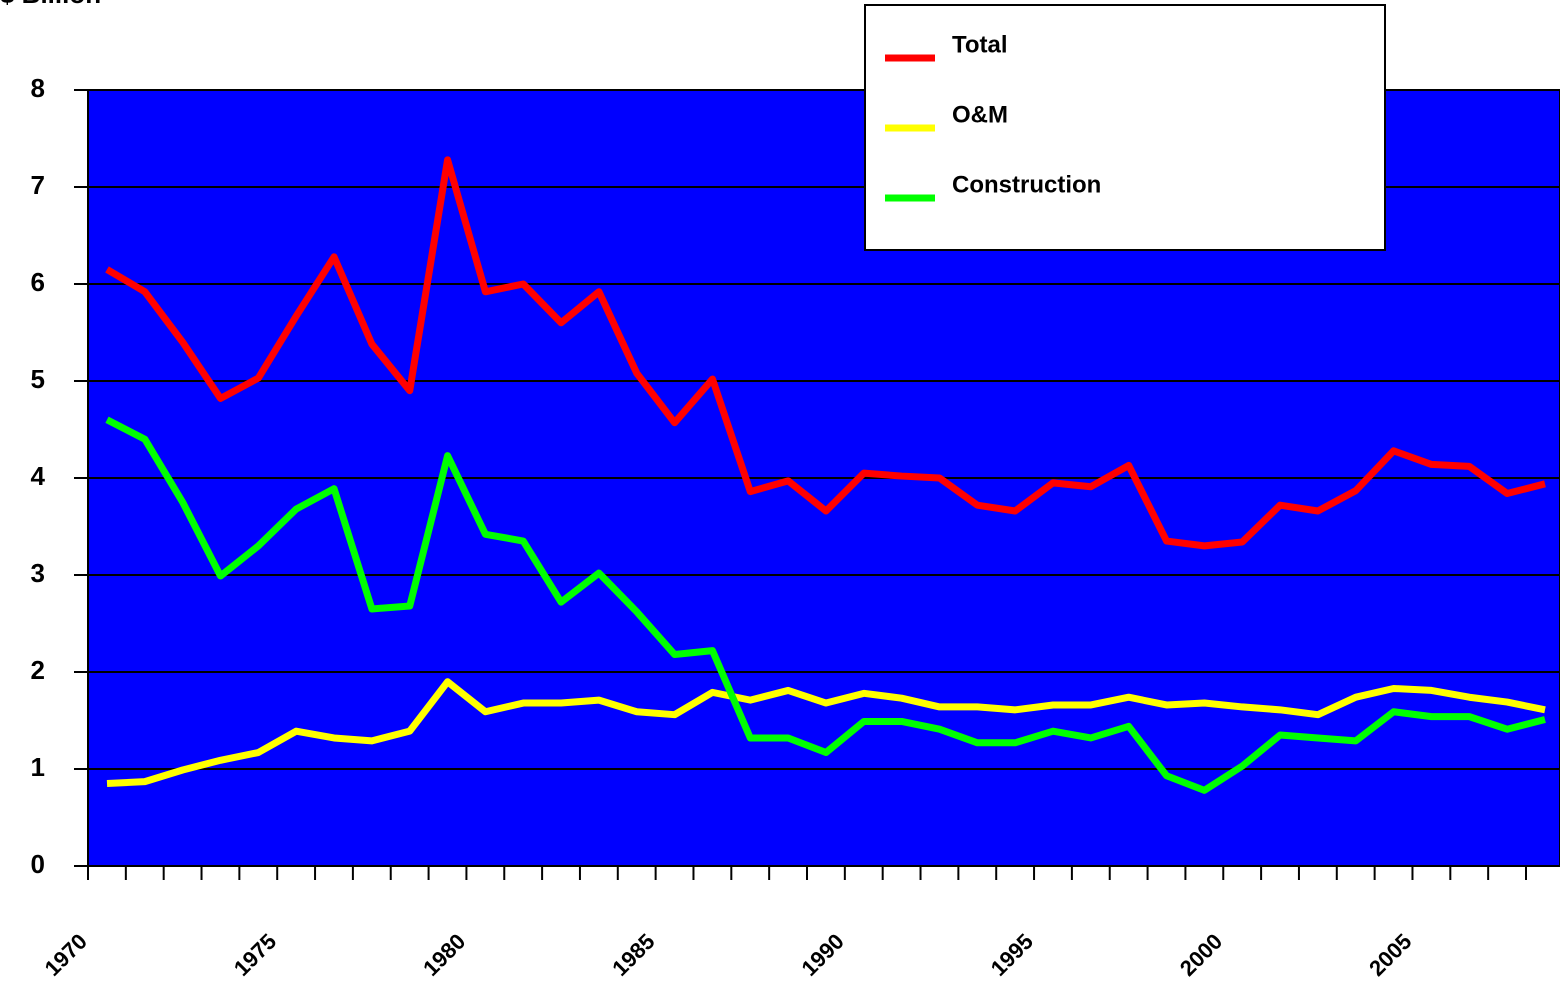  What do you see at coordinates (255, 955) in the screenshot?
I see `x-tick-label: 1975` at bounding box center [255, 955].